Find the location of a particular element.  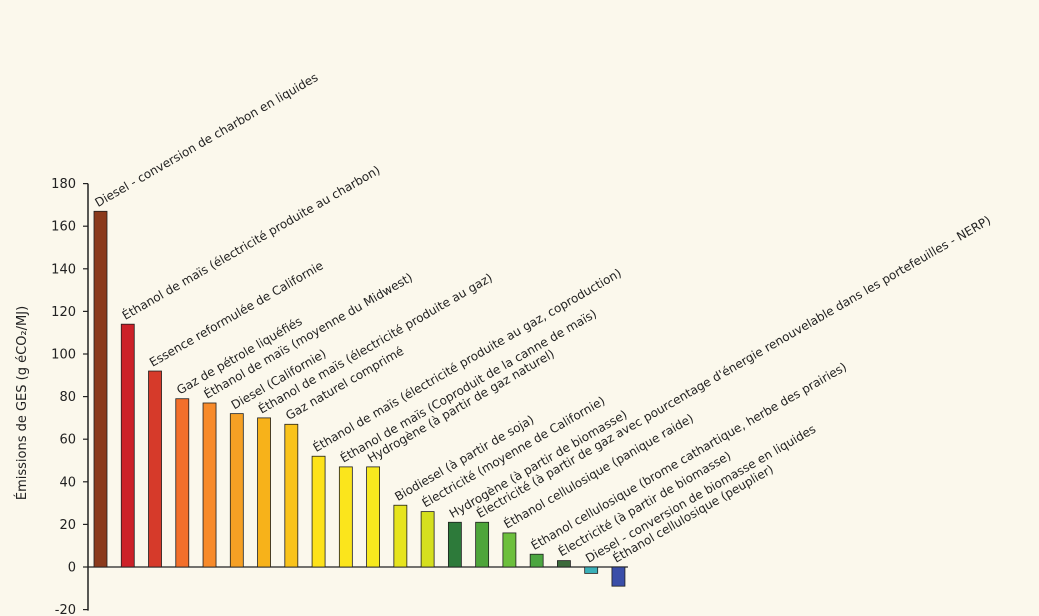

y-tick-label: -20 is located at coordinates (65, 609).